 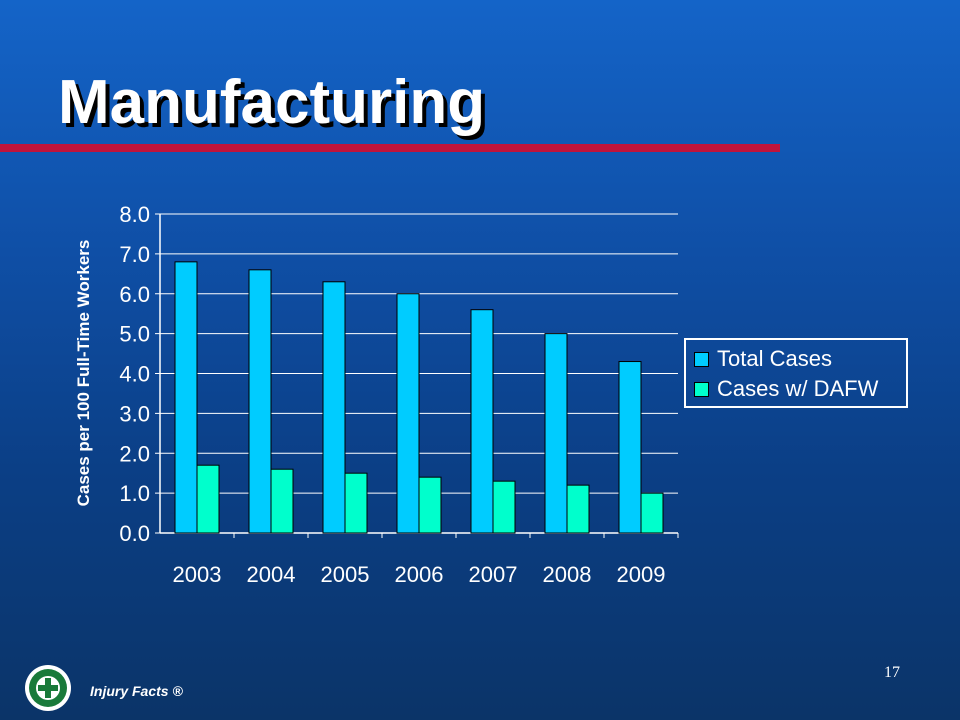 I want to click on slide-title: Manufacturing, so click(x=272, y=102).